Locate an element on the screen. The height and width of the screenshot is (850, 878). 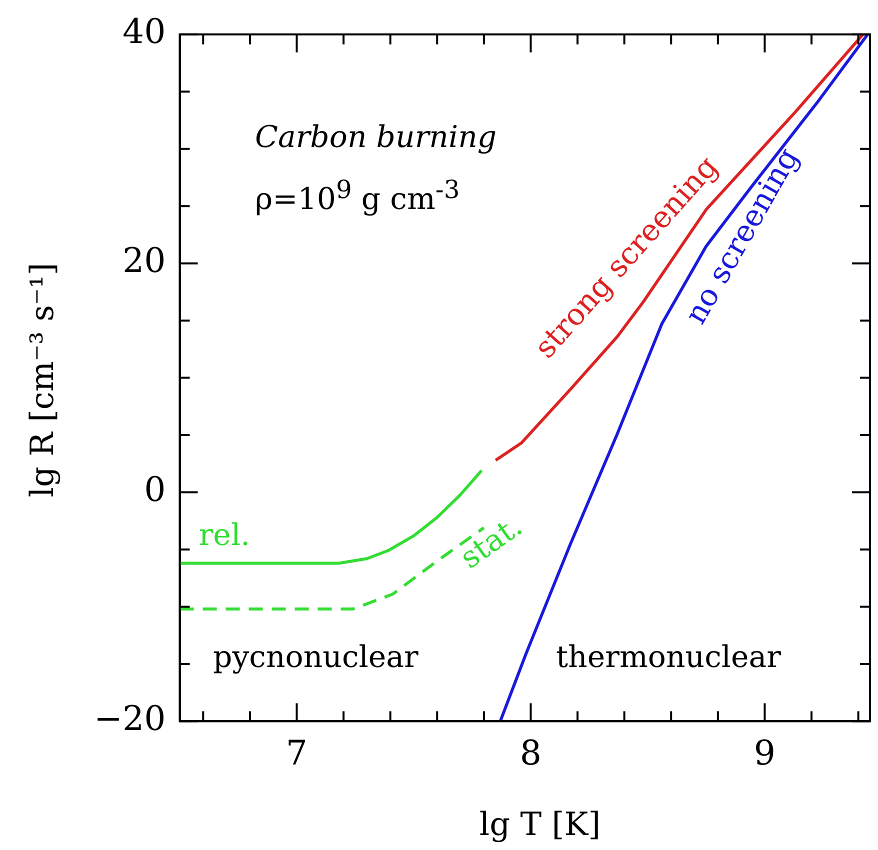
y-tick-label: 0 is located at coordinates (155, 490).